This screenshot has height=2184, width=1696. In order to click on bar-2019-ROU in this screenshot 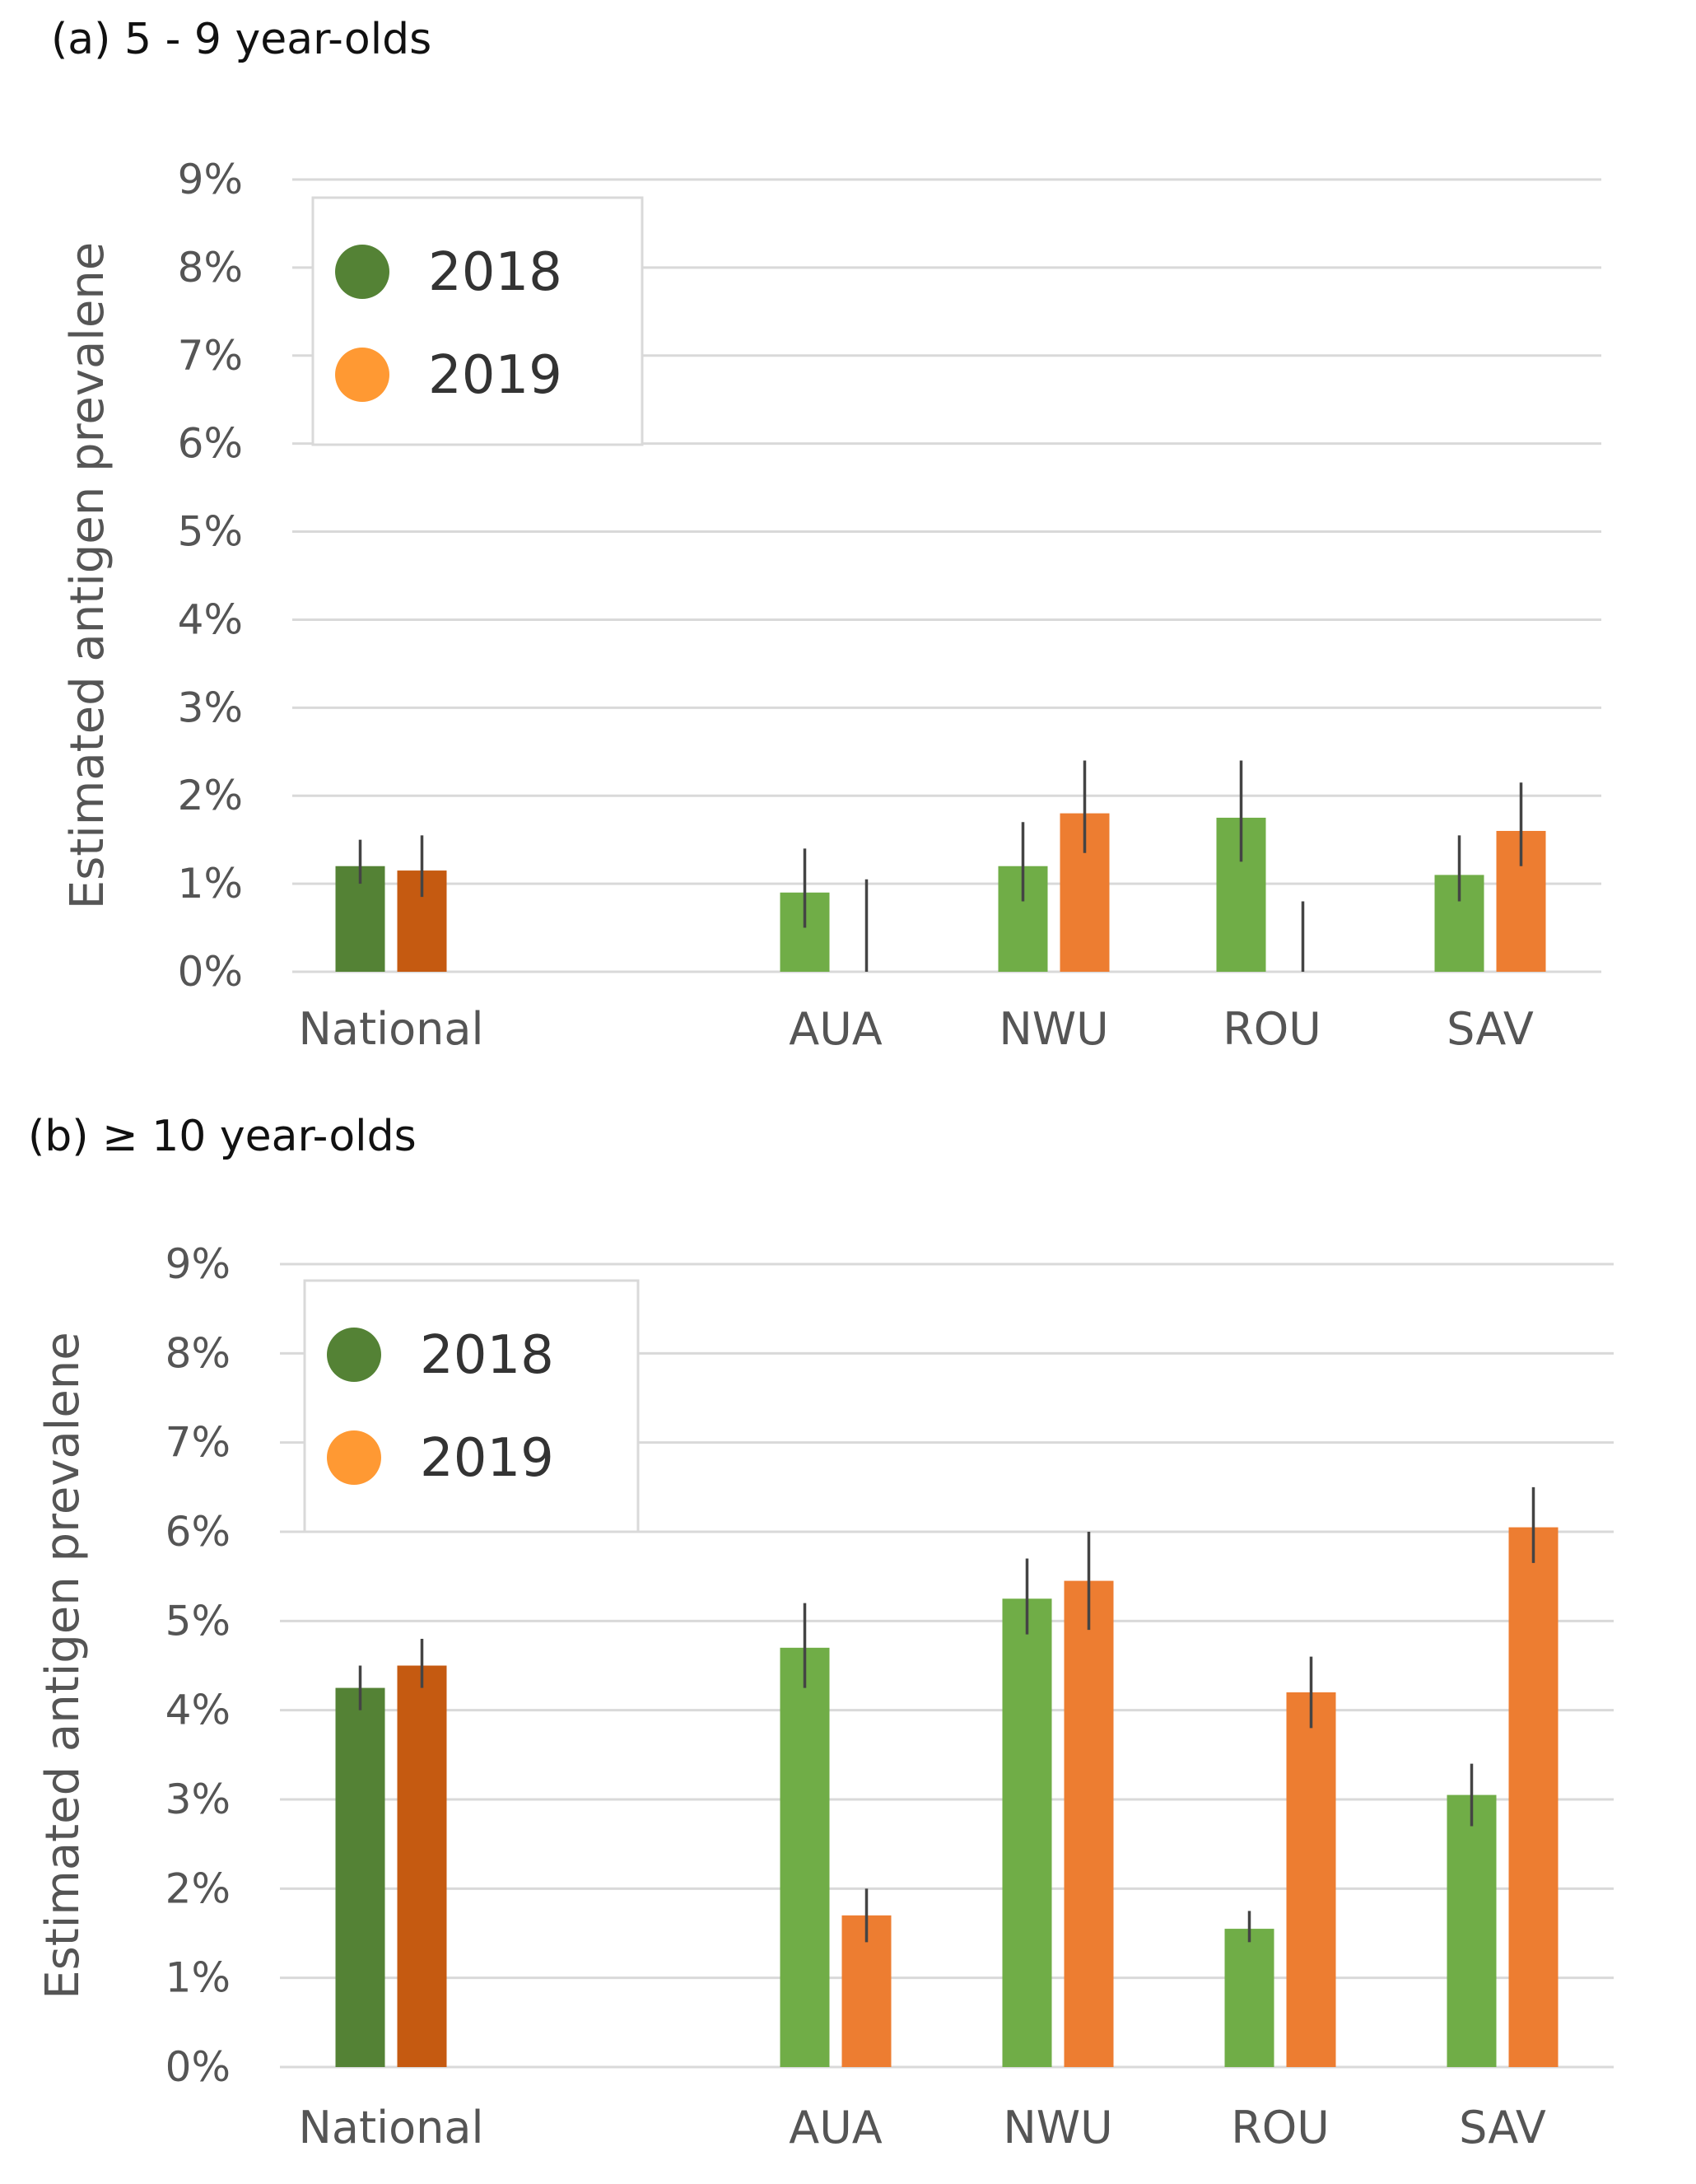, I will do `click(1311, 1879)`.